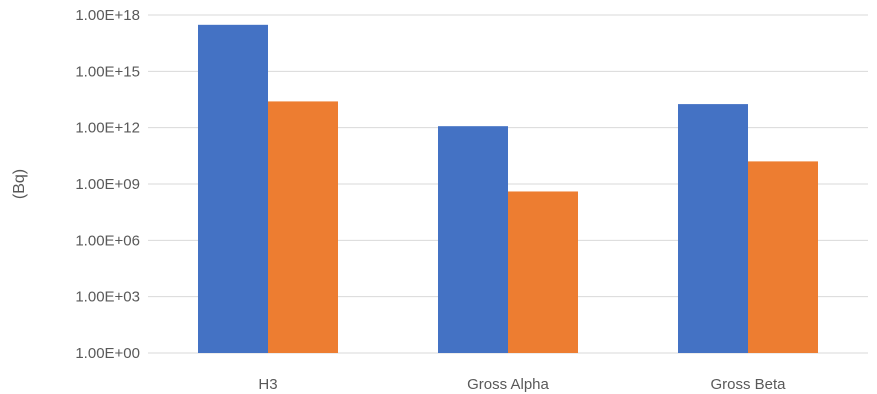 The width and height of the screenshot is (877, 394). I want to click on x-category-label: Gross Beta, so click(748, 384).